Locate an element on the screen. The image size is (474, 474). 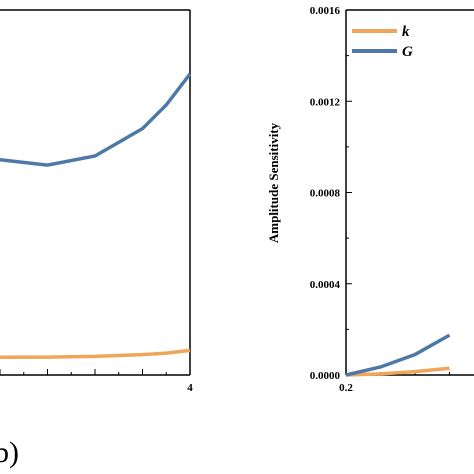
panel-label: b) is located at coordinates (9, 452).